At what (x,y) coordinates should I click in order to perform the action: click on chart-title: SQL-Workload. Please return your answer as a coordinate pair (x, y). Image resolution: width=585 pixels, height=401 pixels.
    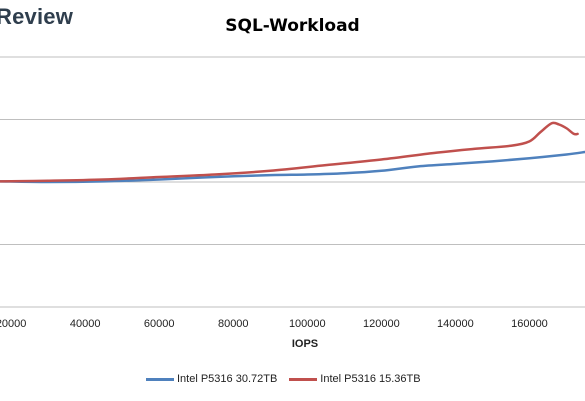
    Looking at the image, I should click on (292, 26).